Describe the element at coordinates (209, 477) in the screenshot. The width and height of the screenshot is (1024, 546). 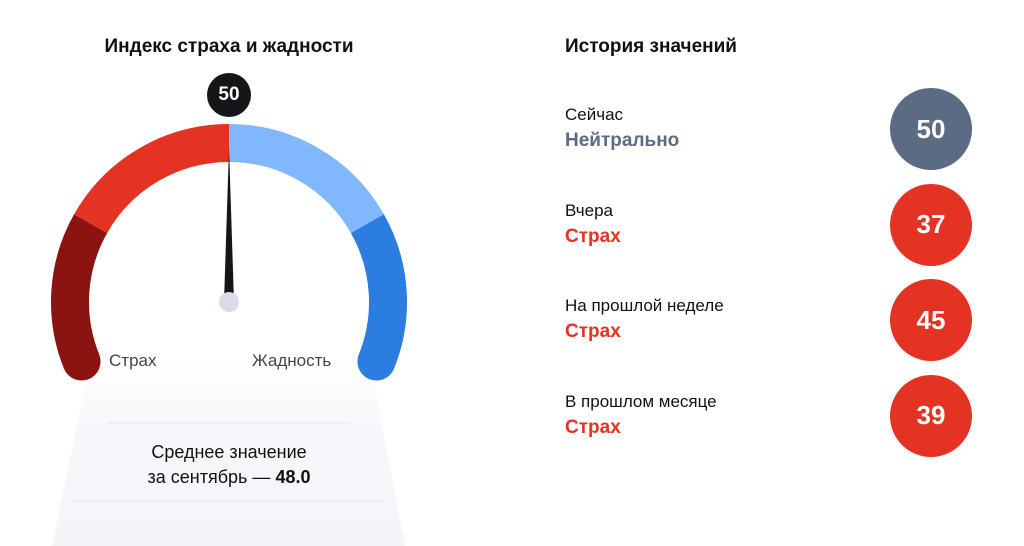
I see `average-line2: за сентябрь —` at that location.